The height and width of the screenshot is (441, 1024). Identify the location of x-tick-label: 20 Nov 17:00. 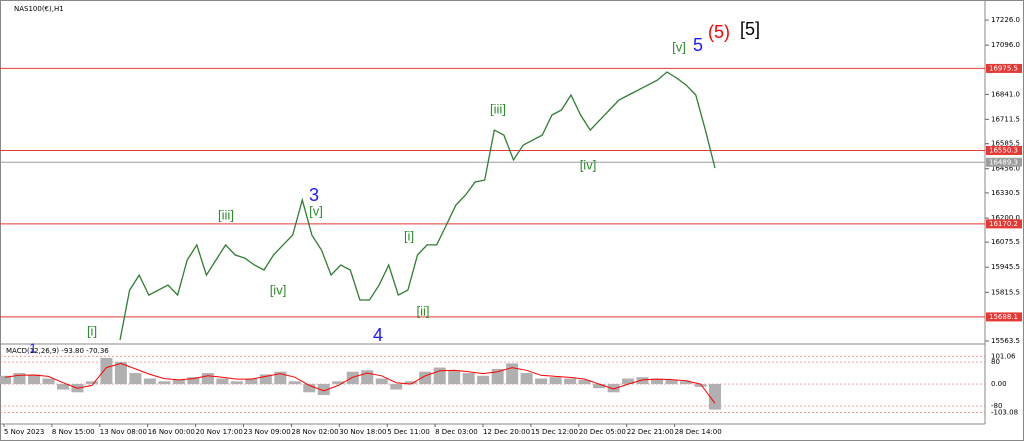
(219, 432).